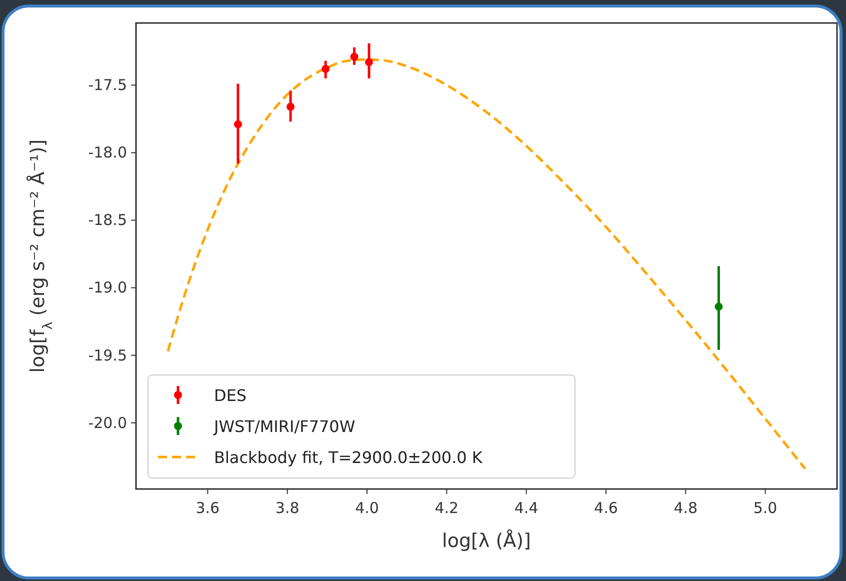 The width and height of the screenshot is (846, 581). What do you see at coordinates (107, 85) in the screenshot?
I see `y-tick-label: -17.5` at bounding box center [107, 85].